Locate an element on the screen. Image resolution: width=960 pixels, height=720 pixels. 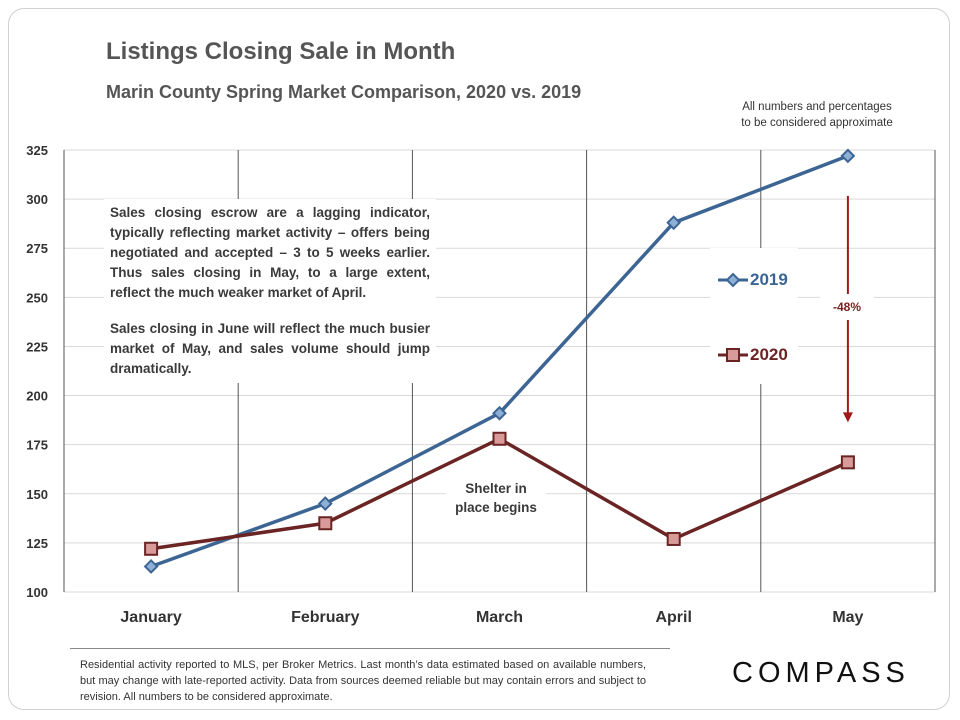
point-2020-april is located at coordinates (673, 538).